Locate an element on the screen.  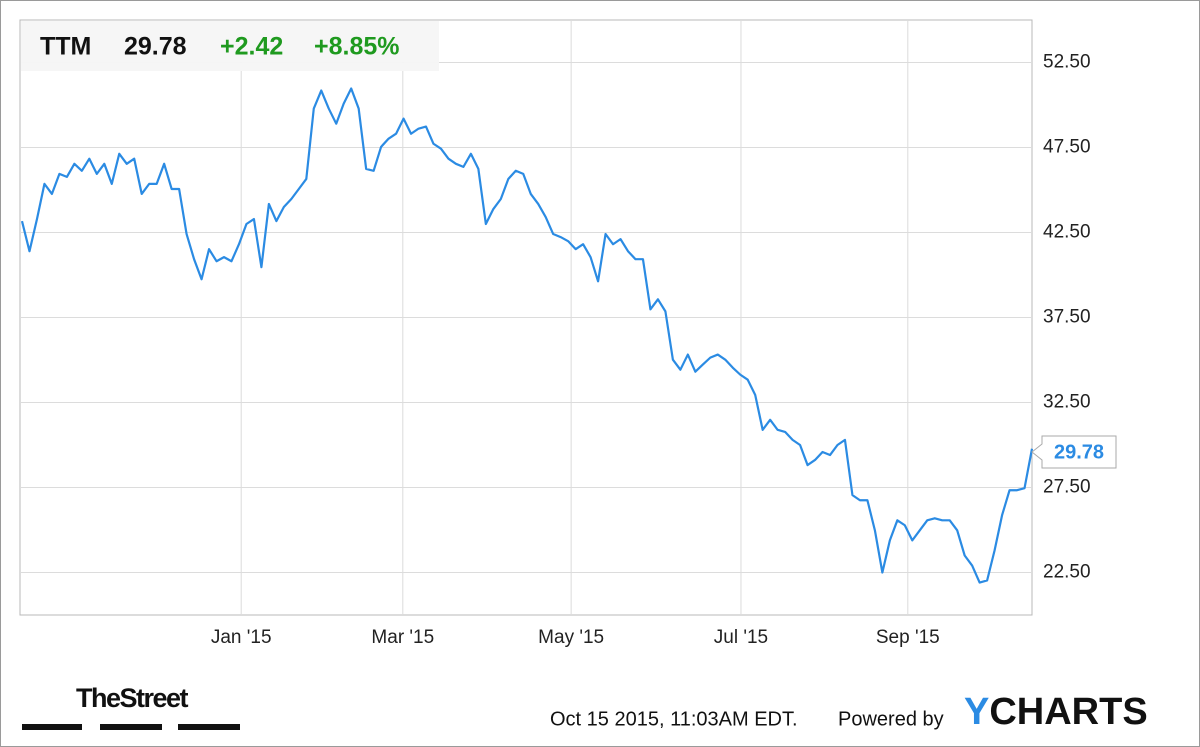
x-tick-label: Jan '15 is located at coordinates (241, 637).